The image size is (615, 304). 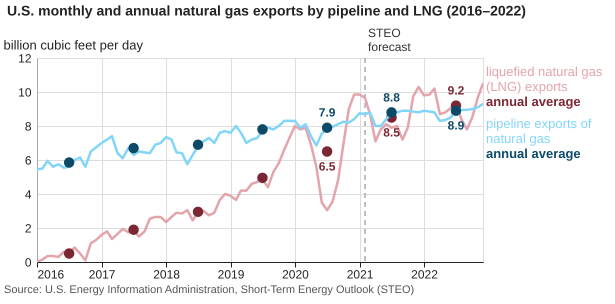 What do you see at coordinates (360, 275) in the screenshot?
I see `x-tick-label: 2021` at bounding box center [360, 275].